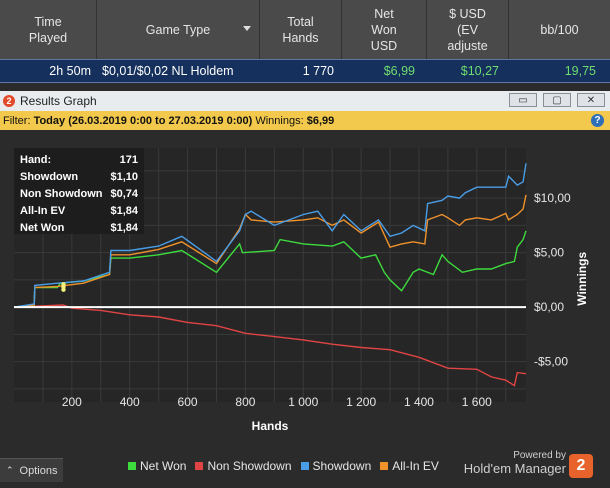  Describe the element at coordinates (384, 29) in the screenshot. I see `column-header-net-won: Net Won USD` at that location.